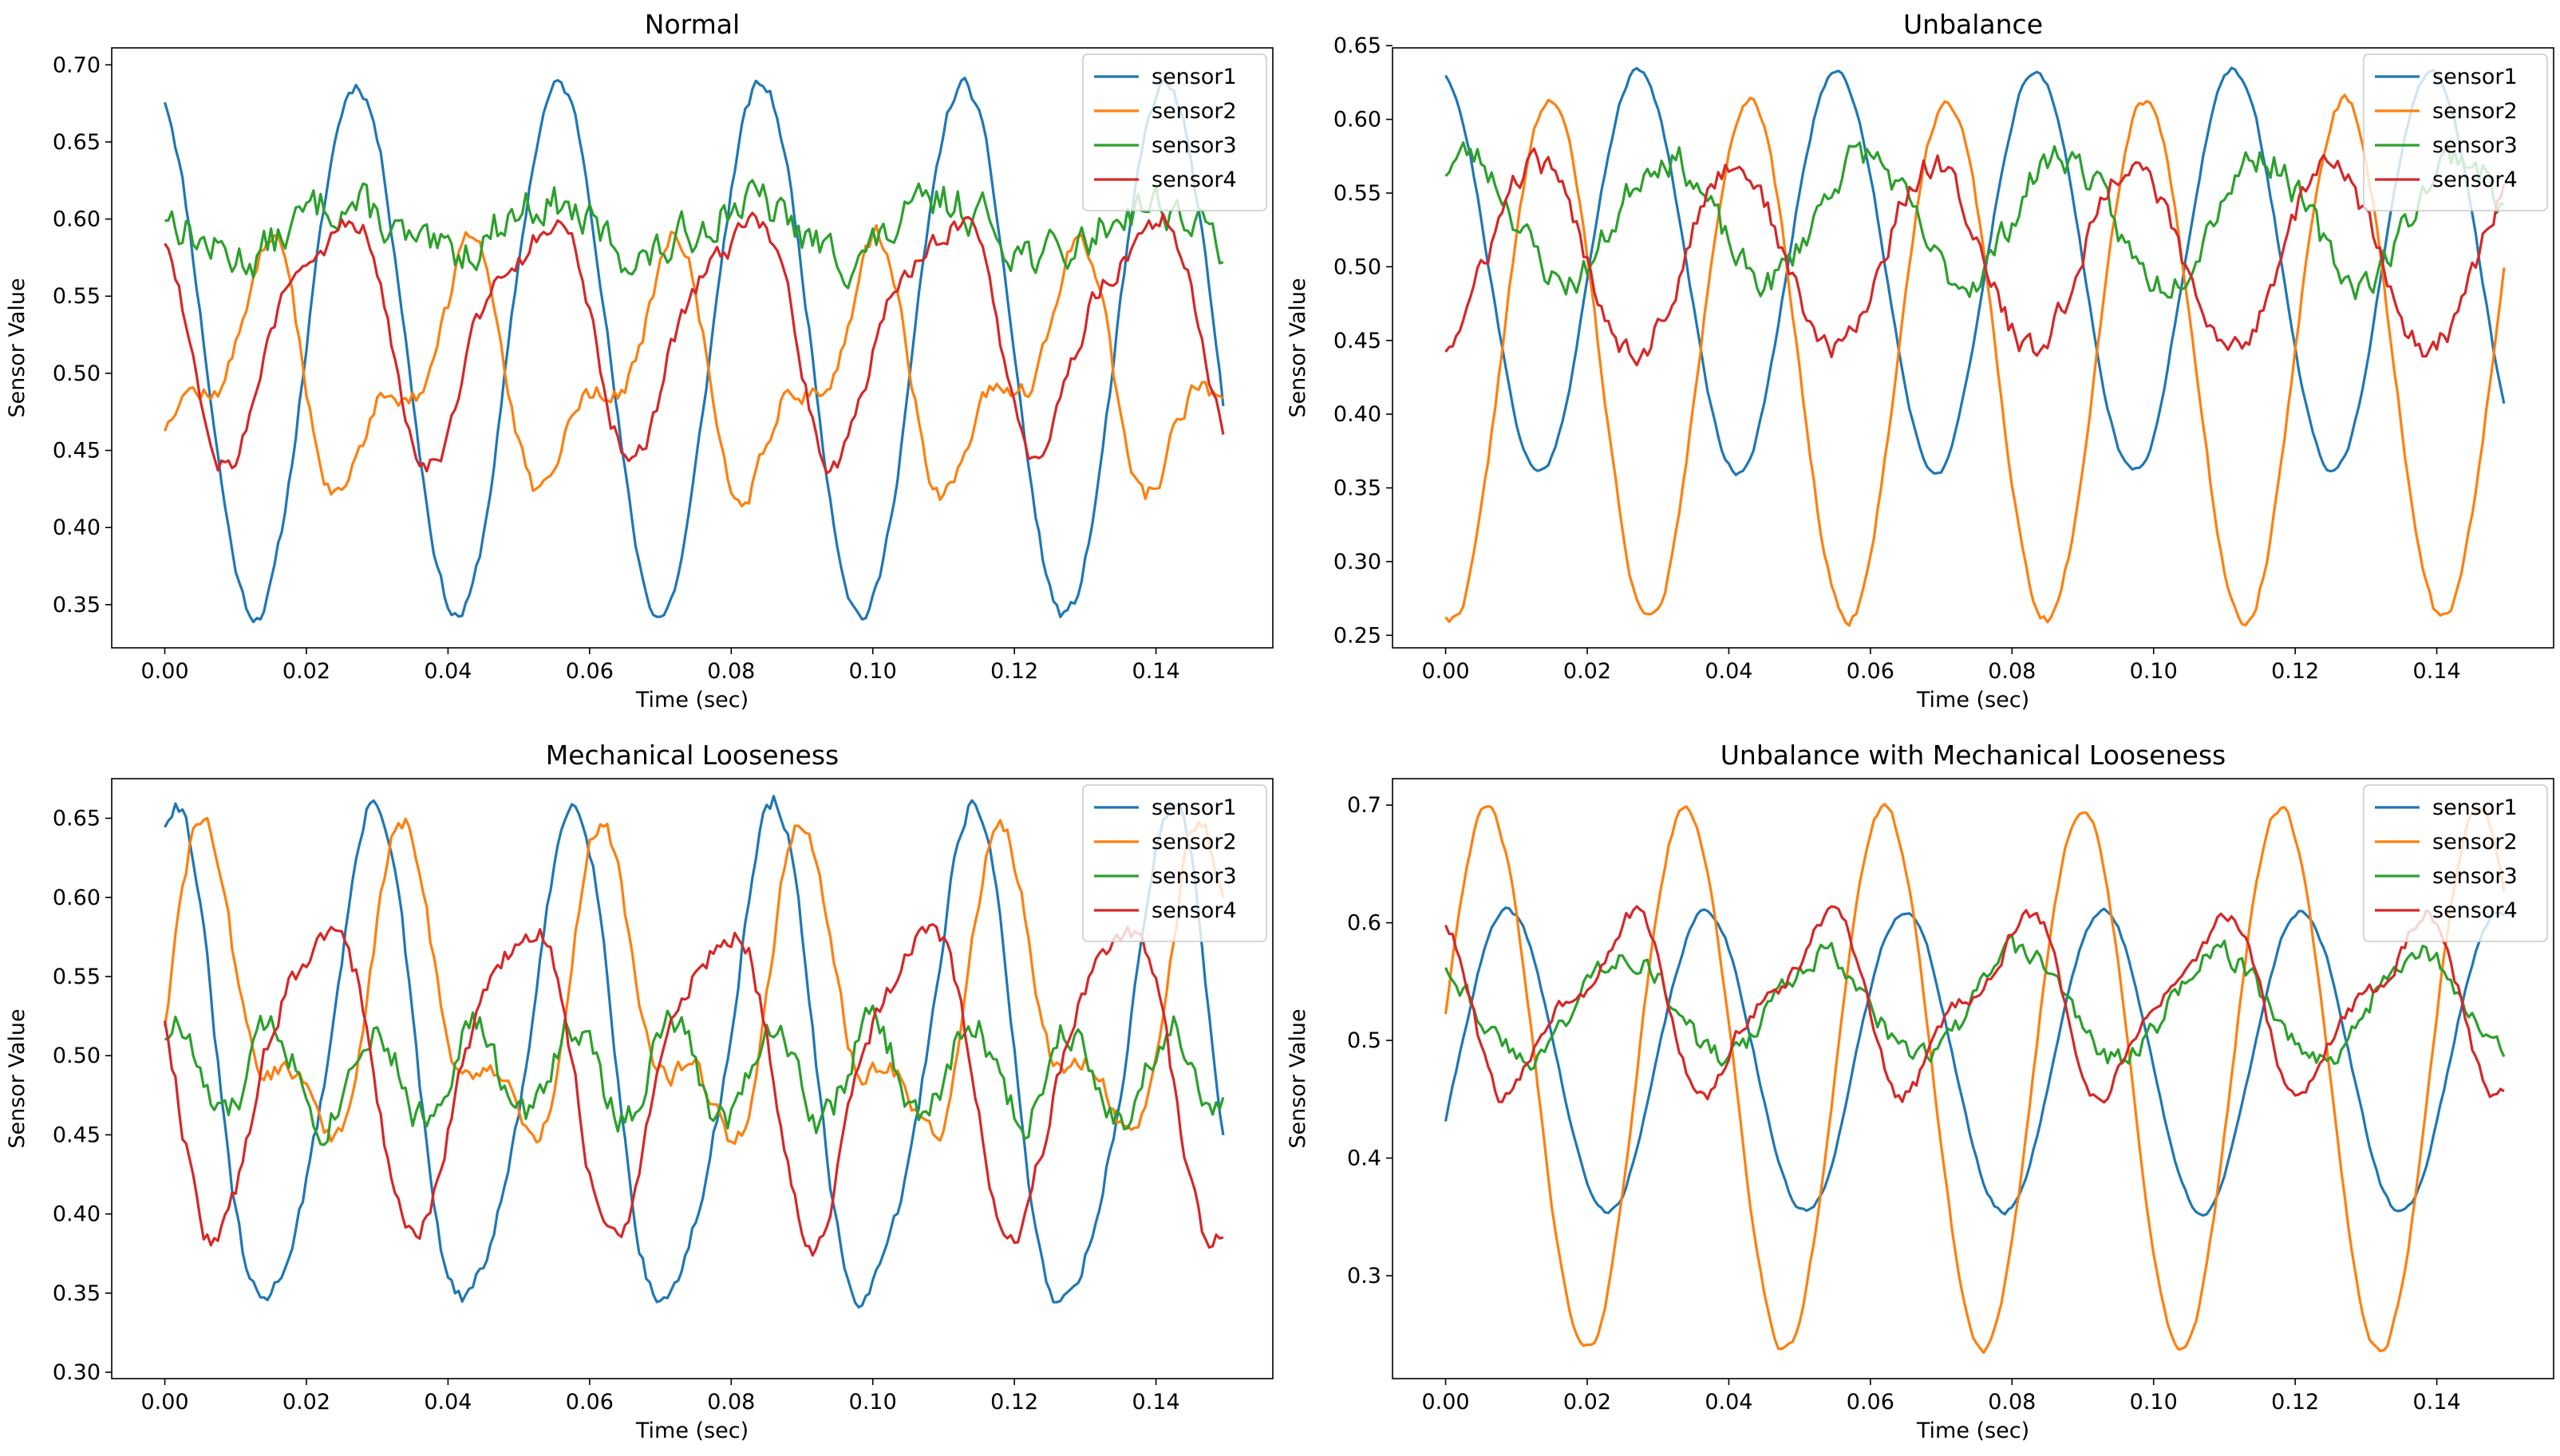 The image size is (2560, 1456). I want to click on y-tick-label: 0.45, so click(1357, 341).